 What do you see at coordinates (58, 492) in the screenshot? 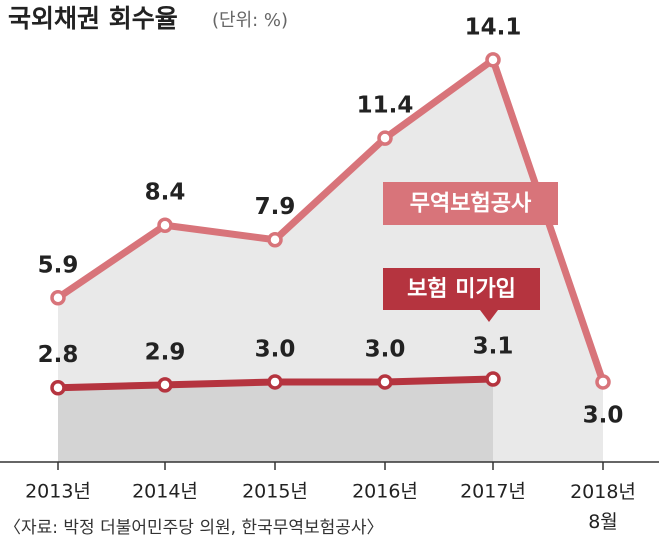
I see `x-tick-label: 2013년` at bounding box center [58, 492].